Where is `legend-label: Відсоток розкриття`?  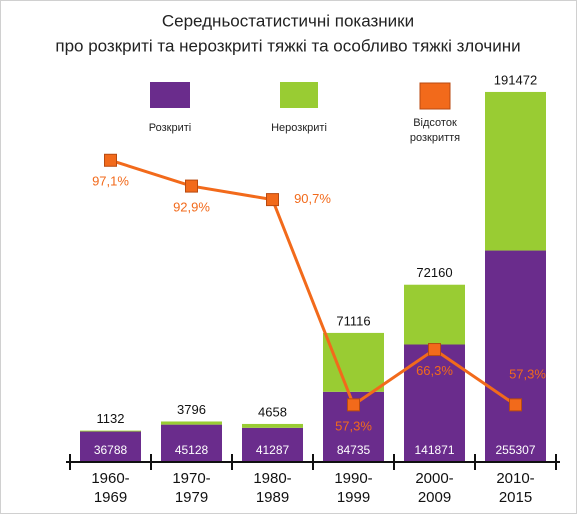 legend-label: Відсоток розкриття is located at coordinates (435, 130).